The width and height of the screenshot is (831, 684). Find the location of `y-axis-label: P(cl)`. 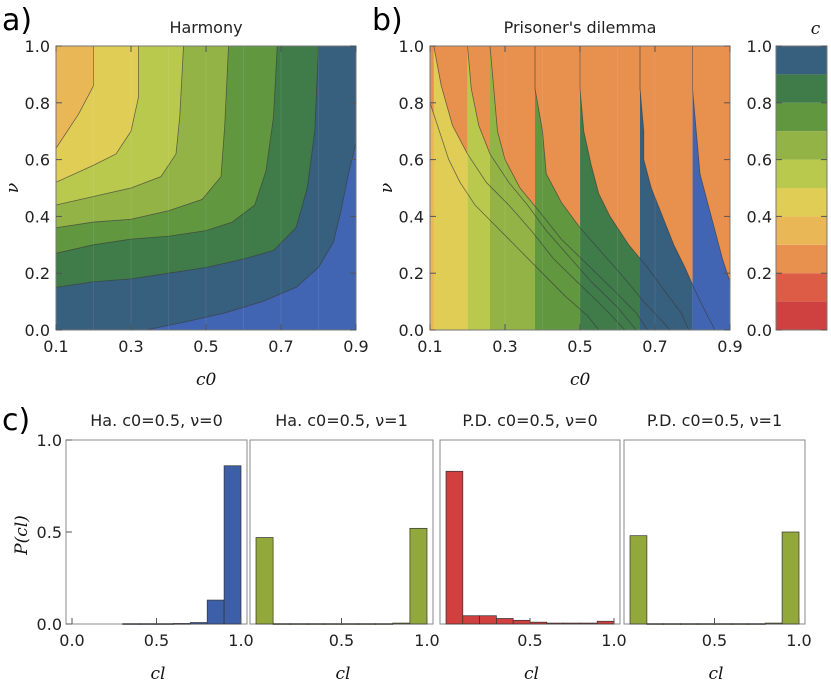

y-axis-label: P(cl) is located at coordinates (22, 535).